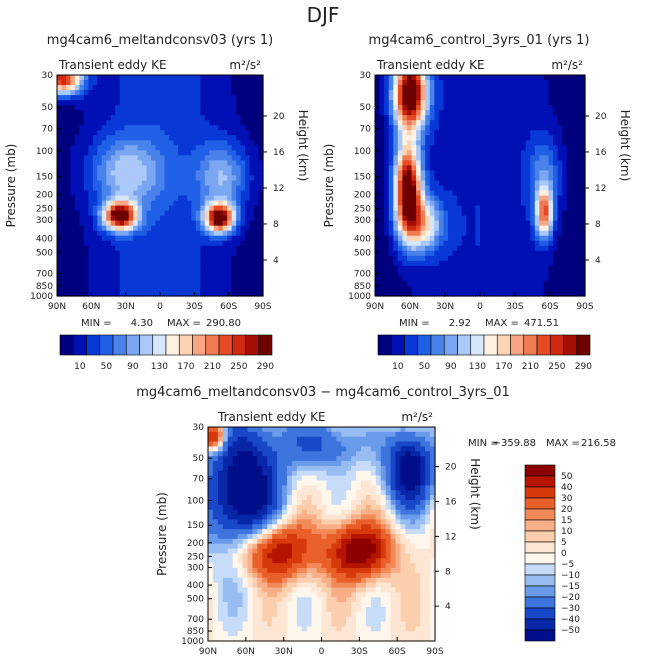  I want to click on colorbar-box, so click(556, 345).